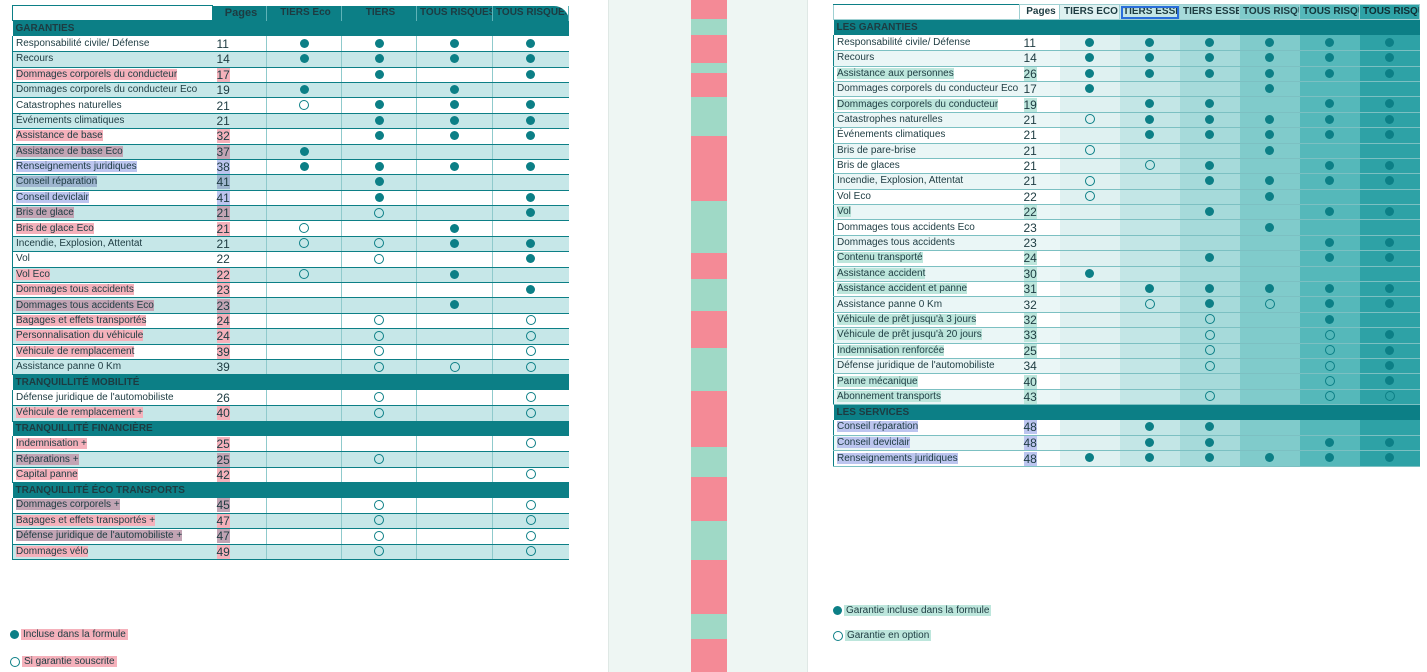 This screenshot has width=1427, height=672. Describe the element at coordinates (890, 304) in the screenshot. I see `guarantee-label: Assistance panne 0 Km` at that location.